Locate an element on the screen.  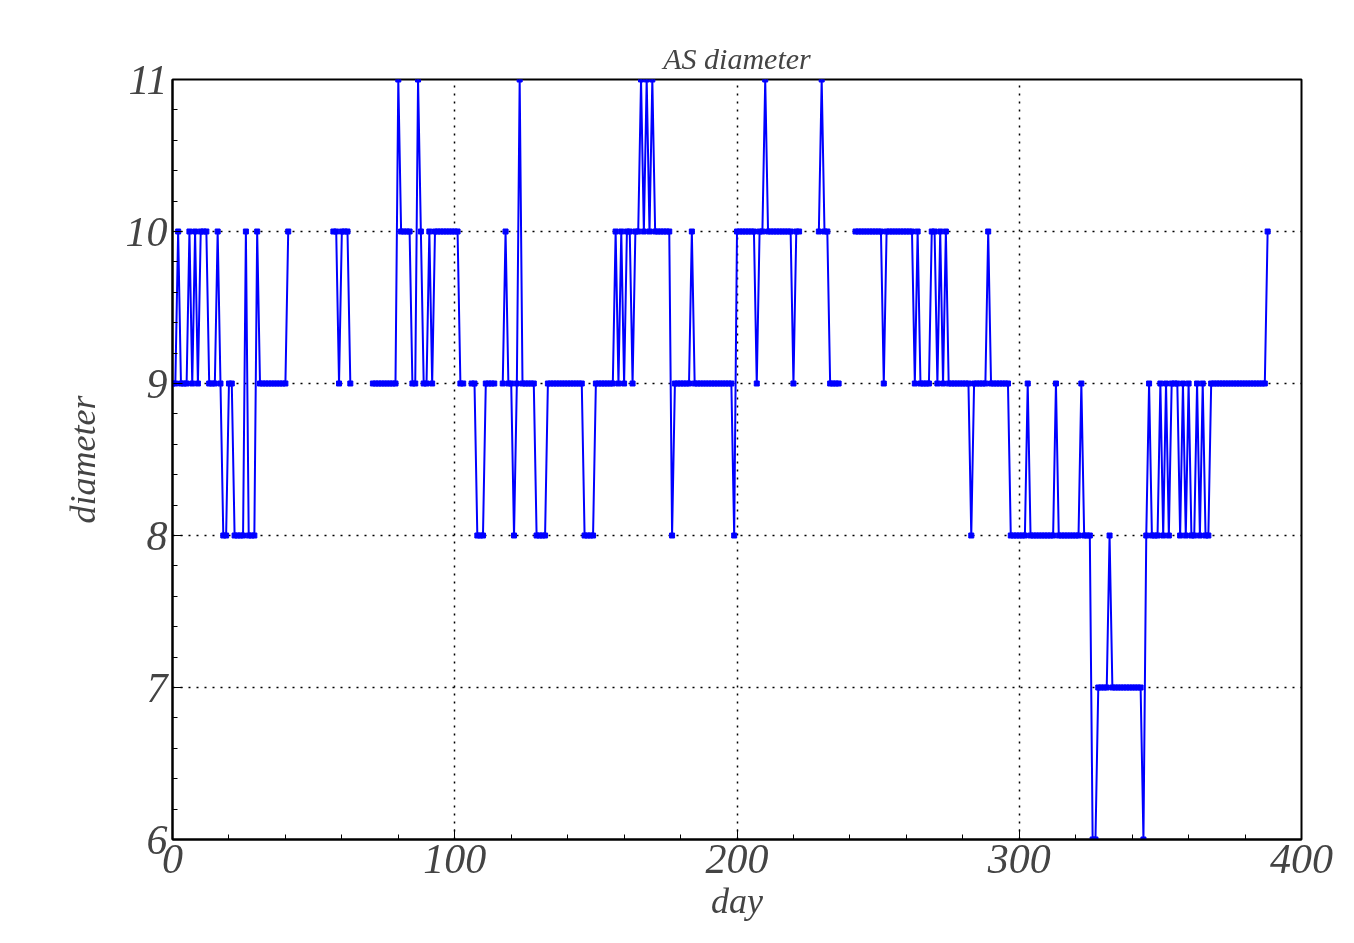
y-tick-label: 7 is located at coordinates (158, 687).